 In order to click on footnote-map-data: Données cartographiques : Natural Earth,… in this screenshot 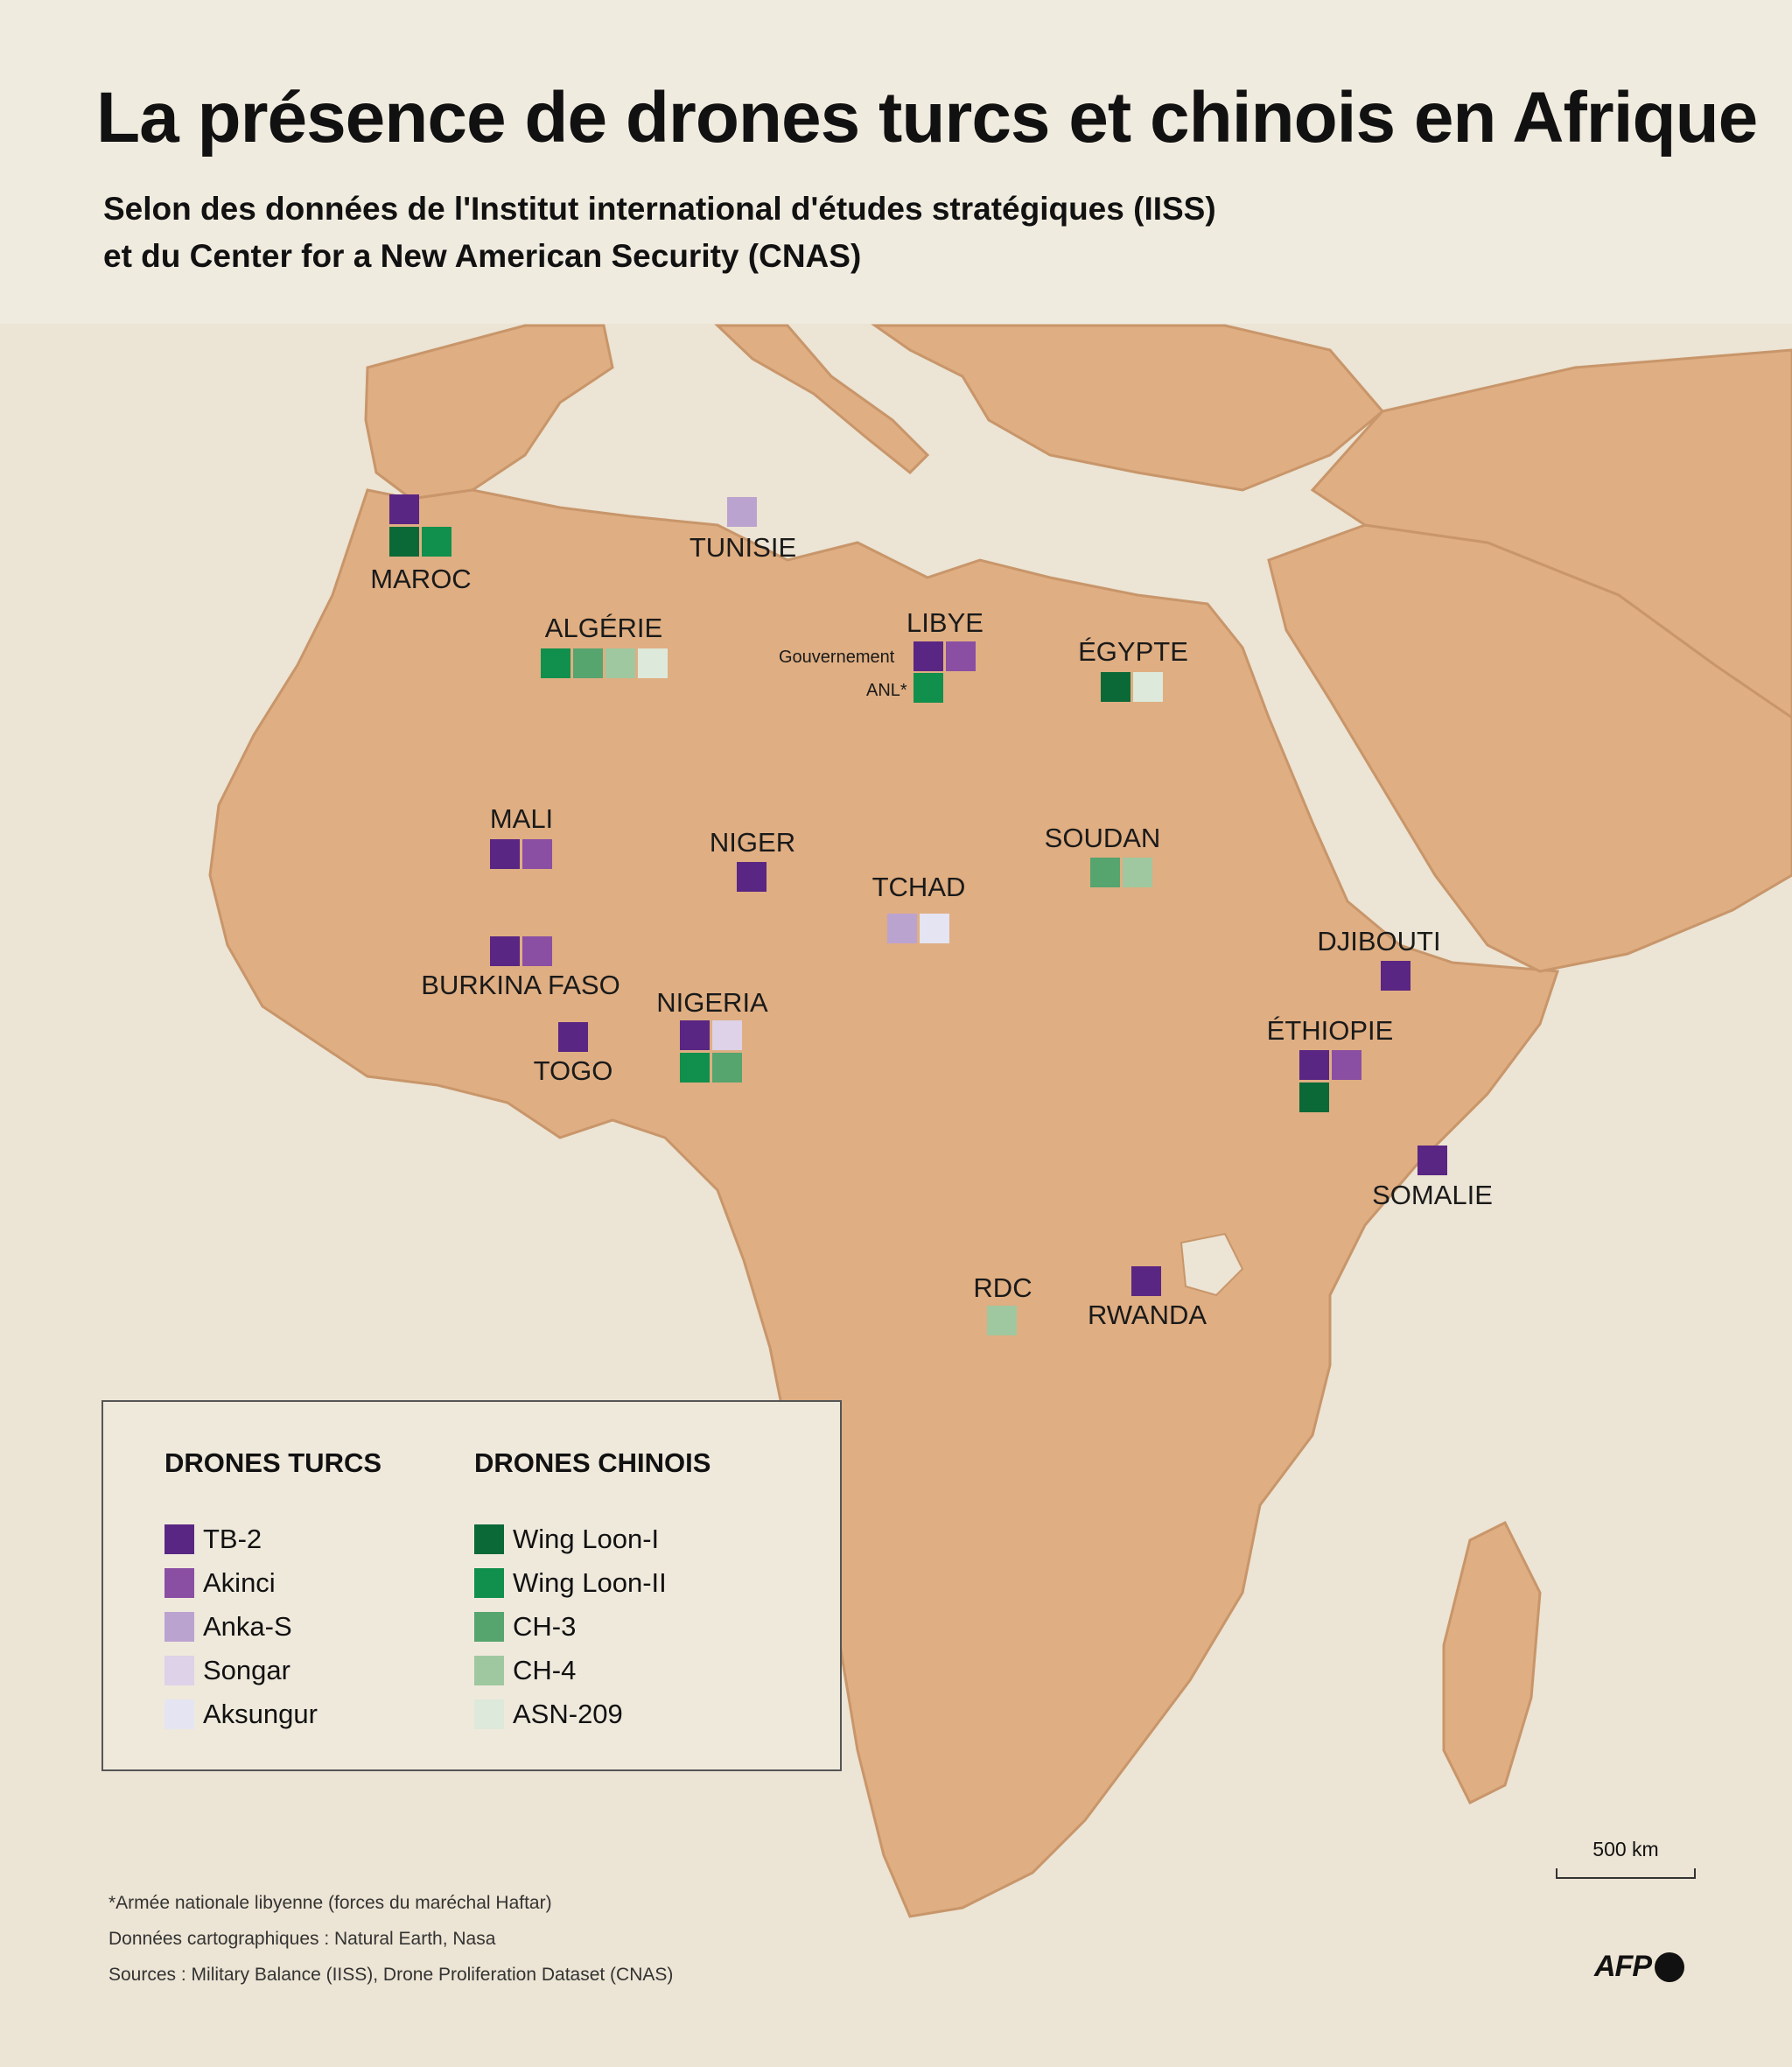, I will do `click(302, 1939)`.